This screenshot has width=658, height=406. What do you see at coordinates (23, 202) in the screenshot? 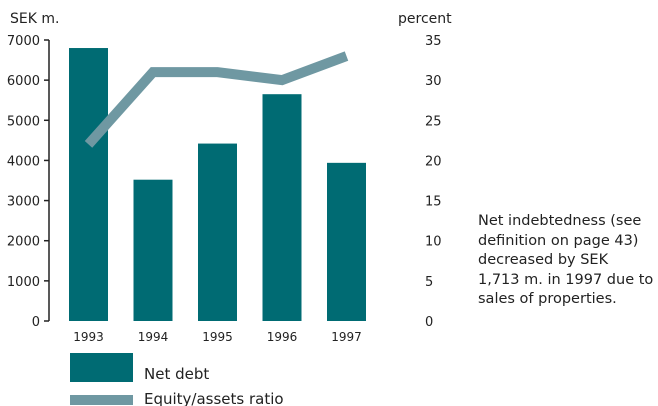
I see `left-tick-label-3000: 3000` at bounding box center [23, 202].